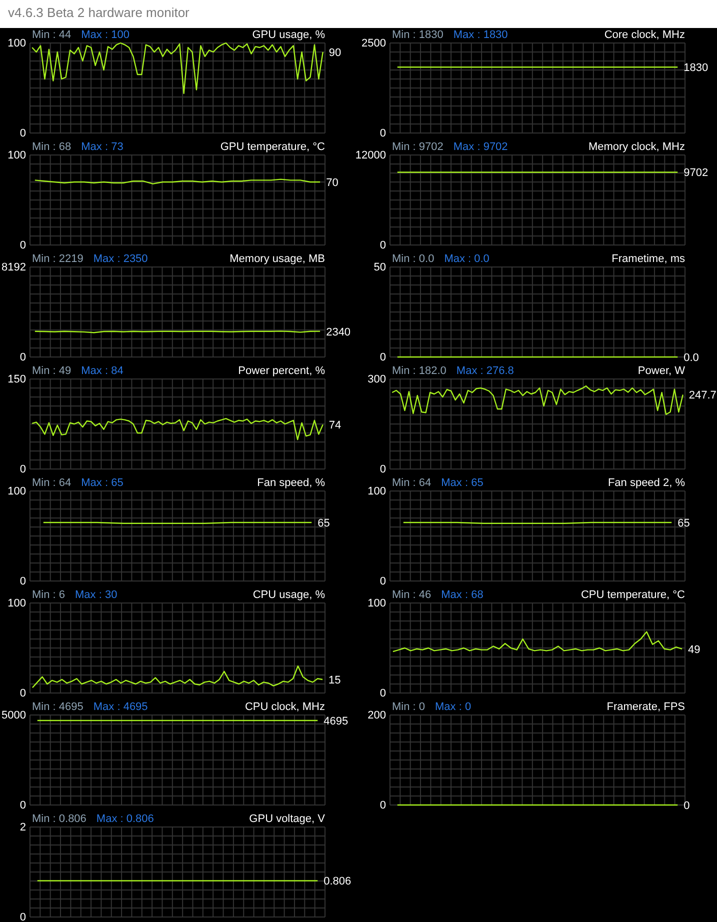  I want to click on text: Max : 9702, so click(480, 147).